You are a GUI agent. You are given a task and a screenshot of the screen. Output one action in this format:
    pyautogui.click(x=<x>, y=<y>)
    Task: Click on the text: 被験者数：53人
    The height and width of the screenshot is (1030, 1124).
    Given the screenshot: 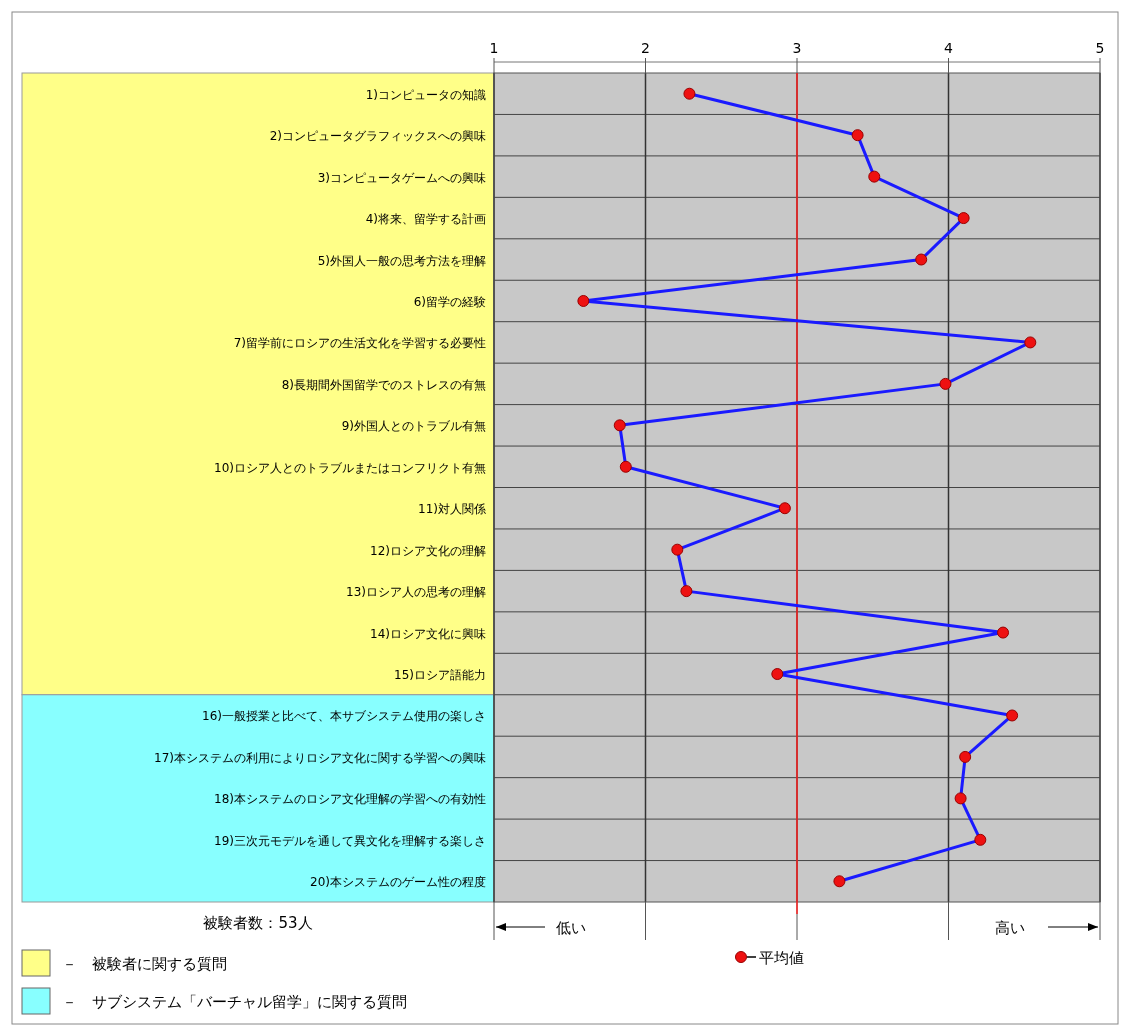 What is the action you would take?
    pyautogui.click(x=258, y=923)
    